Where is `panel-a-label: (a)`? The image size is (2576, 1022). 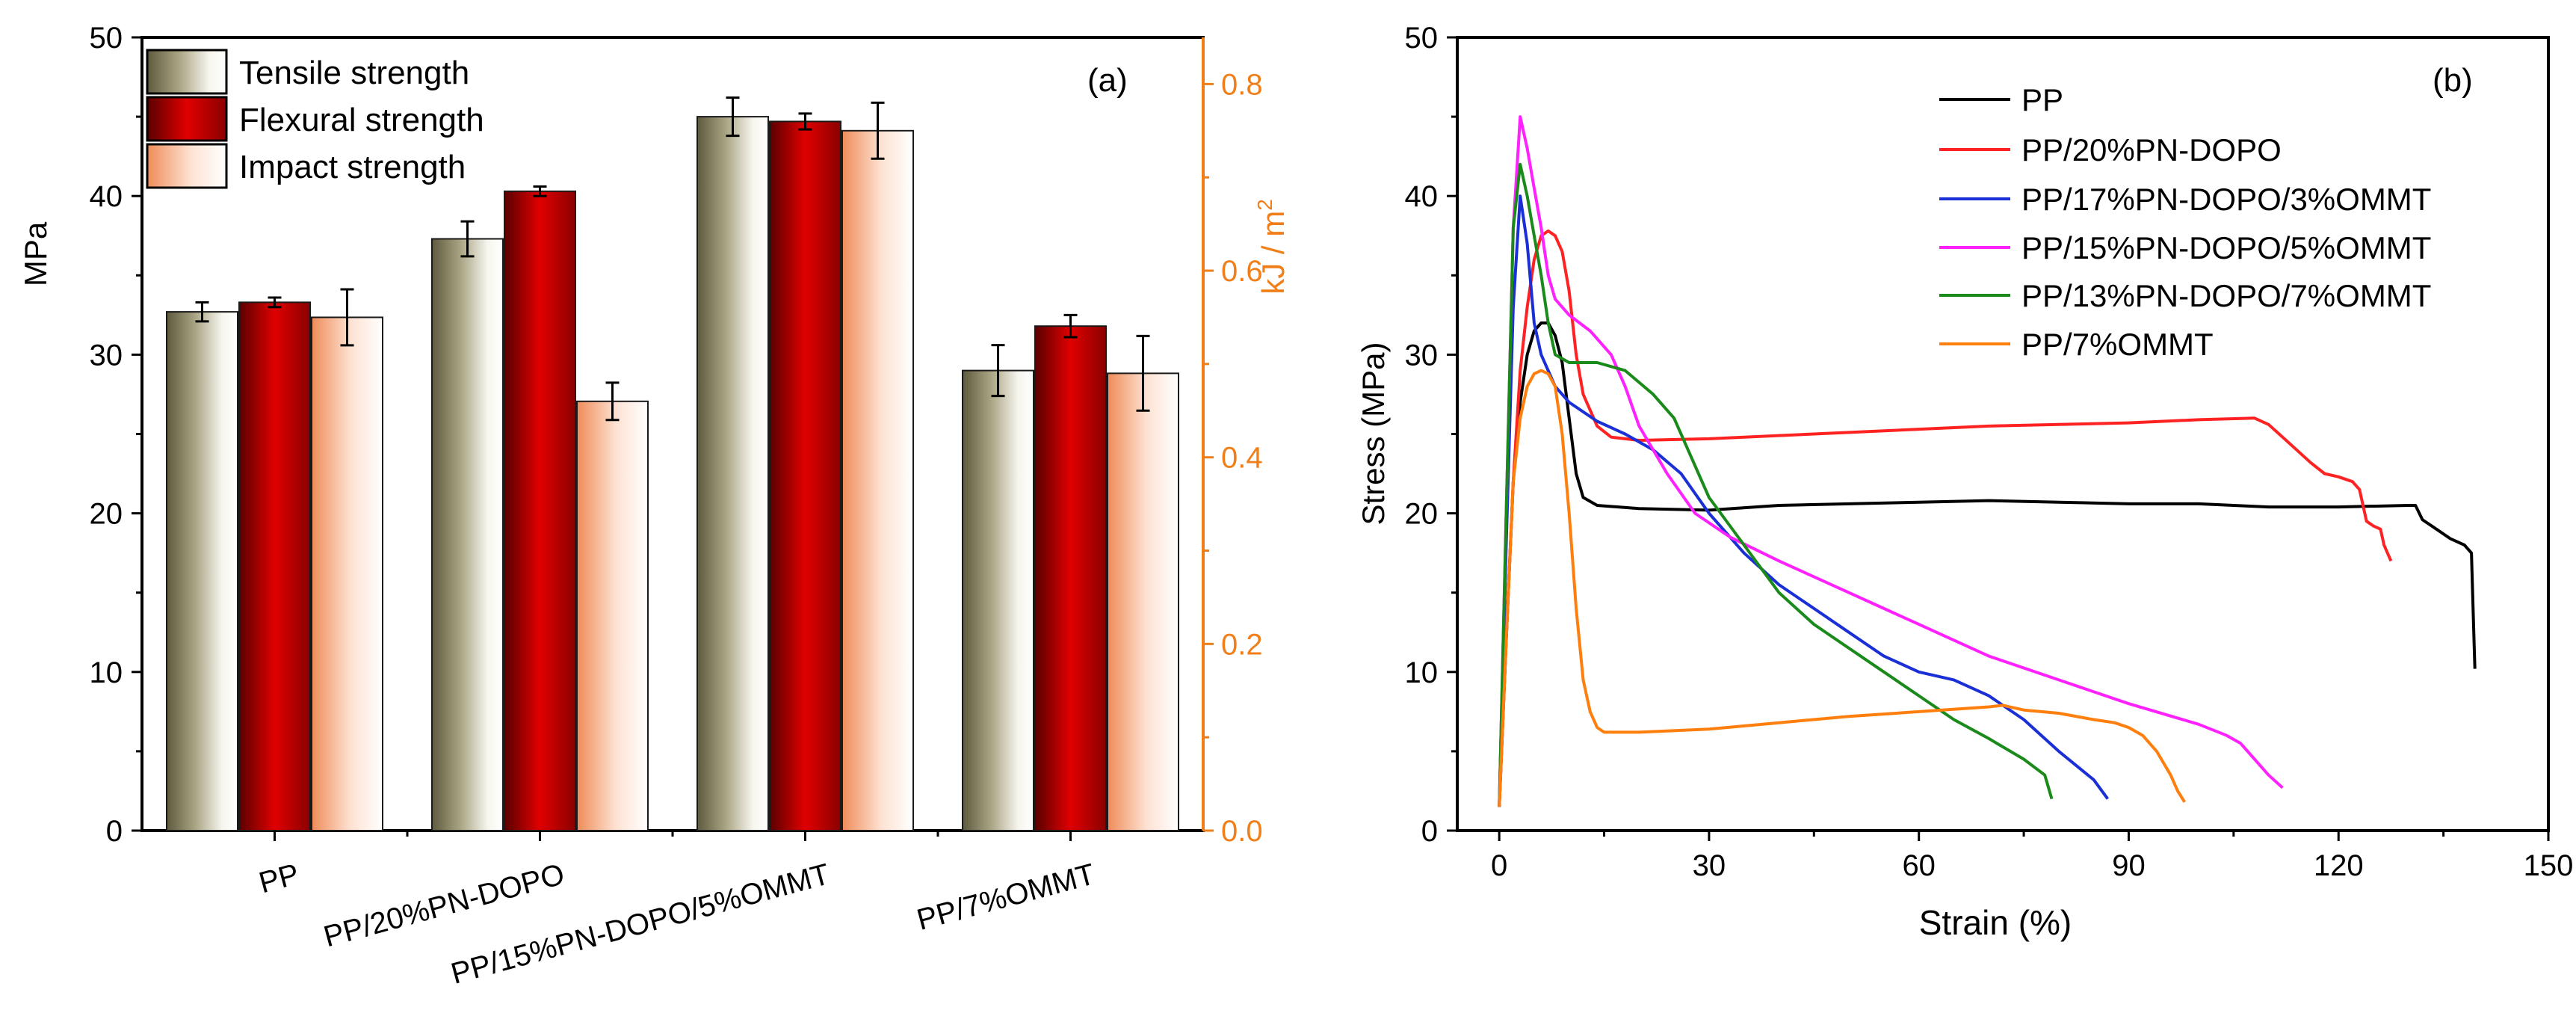 panel-a-label: (a) is located at coordinates (1107, 80).